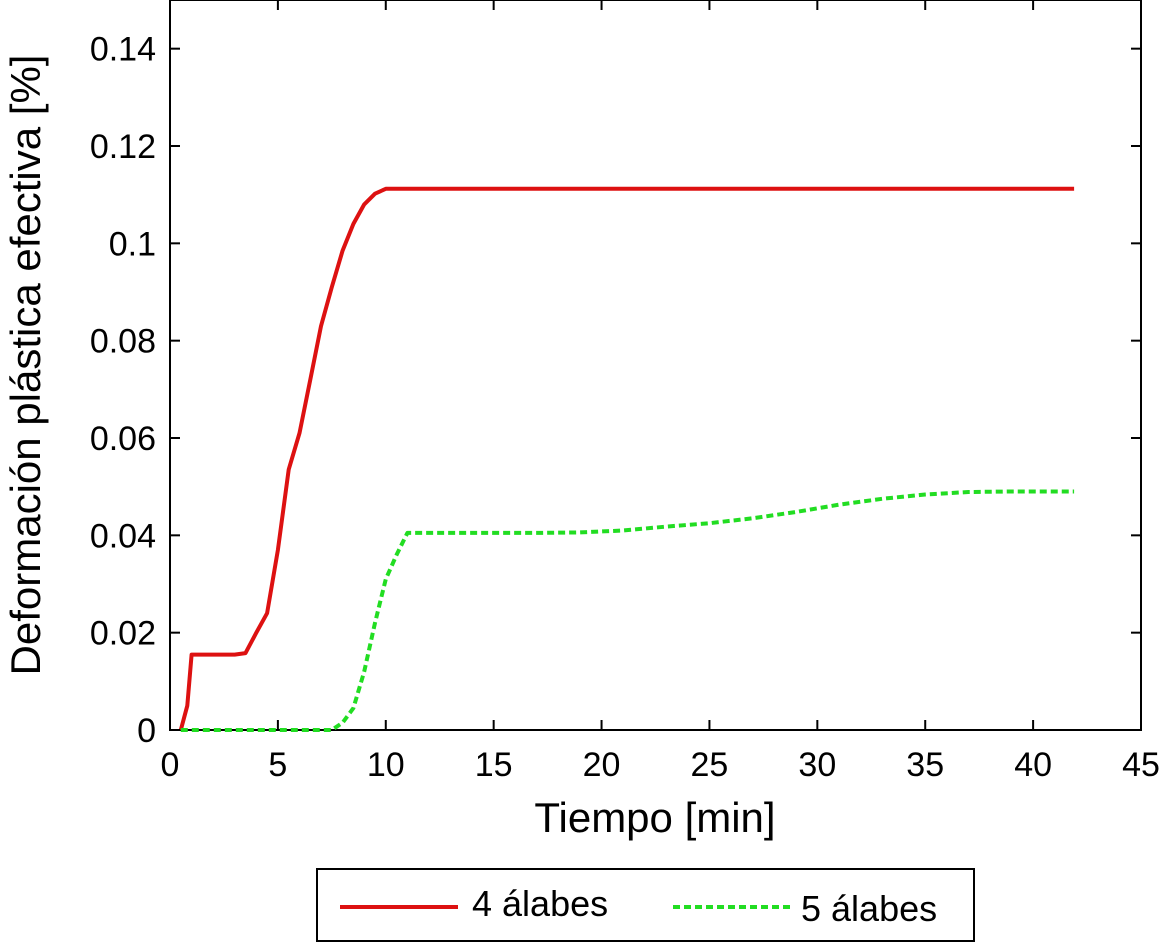 The width and height of the screenshot is (1172, 944). Describe the element at coordinates (386, 765) in the screenshot. I see `x-tick-label: 10` at that location.